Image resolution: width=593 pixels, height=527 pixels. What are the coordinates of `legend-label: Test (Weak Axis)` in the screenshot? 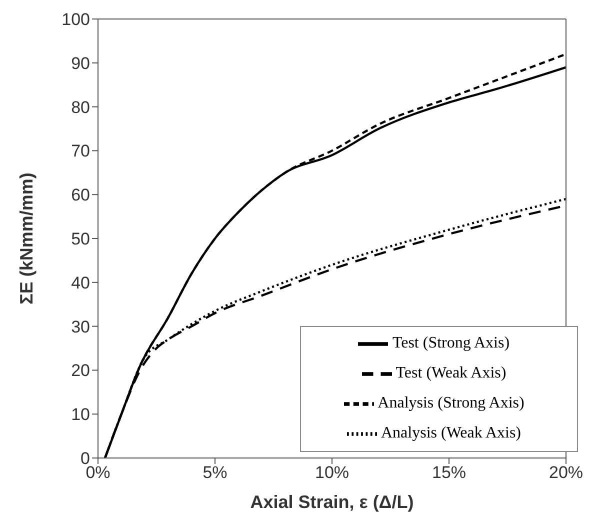 It's located at (451, 373).